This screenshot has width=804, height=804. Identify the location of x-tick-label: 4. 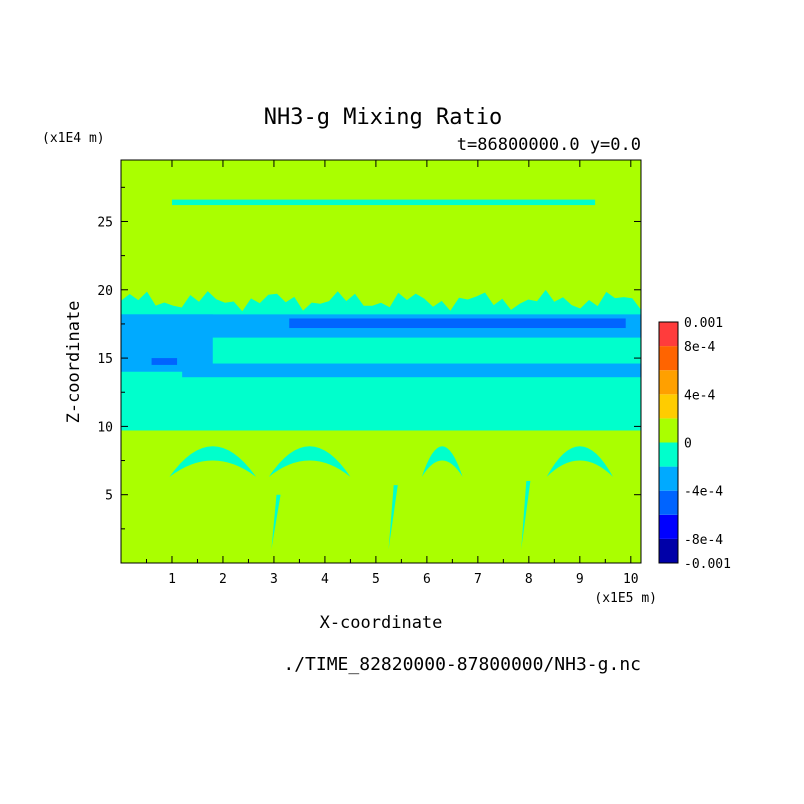
(325, 579).